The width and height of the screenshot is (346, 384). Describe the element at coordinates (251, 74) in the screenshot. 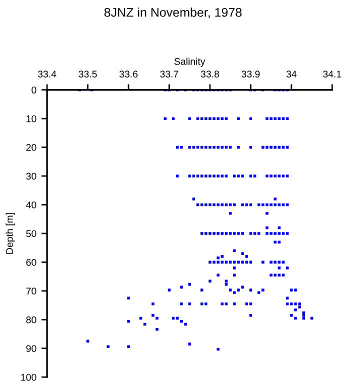

I see `x-tick-label: 33.9` at that location.